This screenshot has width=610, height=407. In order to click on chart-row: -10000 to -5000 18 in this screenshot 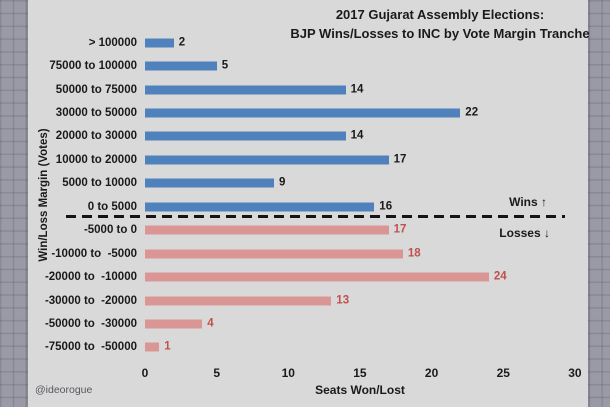, I will do `click(308, 253)`.